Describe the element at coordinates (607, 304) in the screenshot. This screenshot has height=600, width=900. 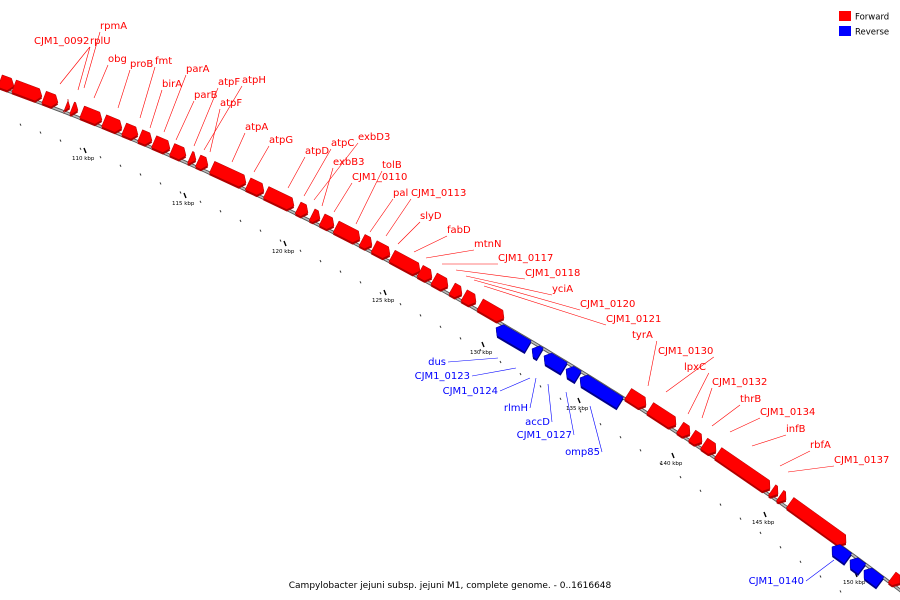
I see `gene-label: CJM1_0120` at that location.